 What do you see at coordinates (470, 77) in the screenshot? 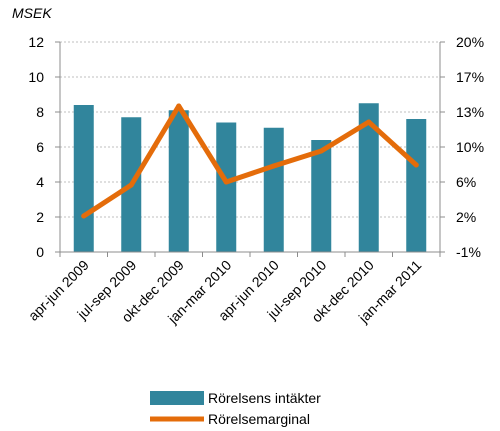
I see `y2-tick-label: 17%` at bounding box center [470, 77].